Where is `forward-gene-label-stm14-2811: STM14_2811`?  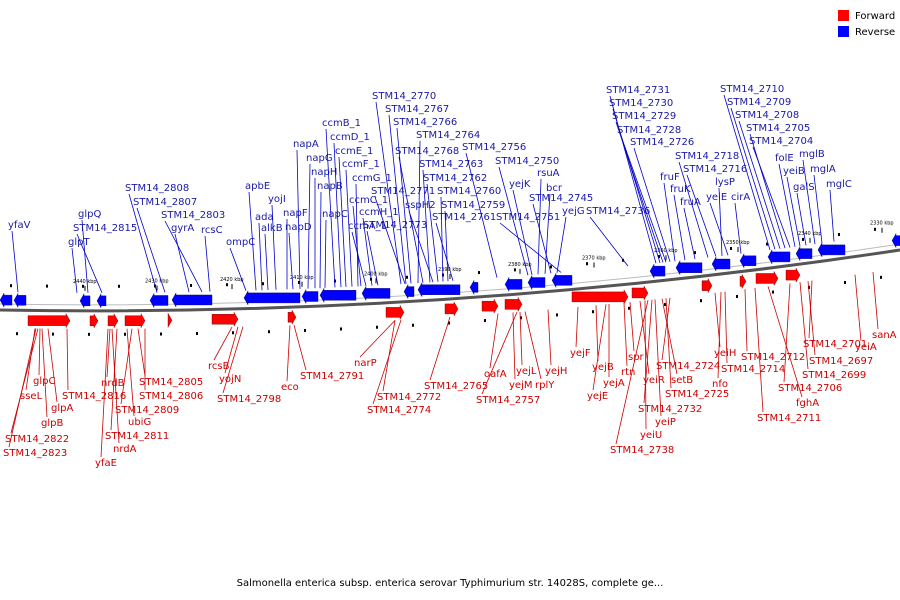
forward-gene-label-stm14-2811: STM14_2811 is located at coordinates (137, 436).